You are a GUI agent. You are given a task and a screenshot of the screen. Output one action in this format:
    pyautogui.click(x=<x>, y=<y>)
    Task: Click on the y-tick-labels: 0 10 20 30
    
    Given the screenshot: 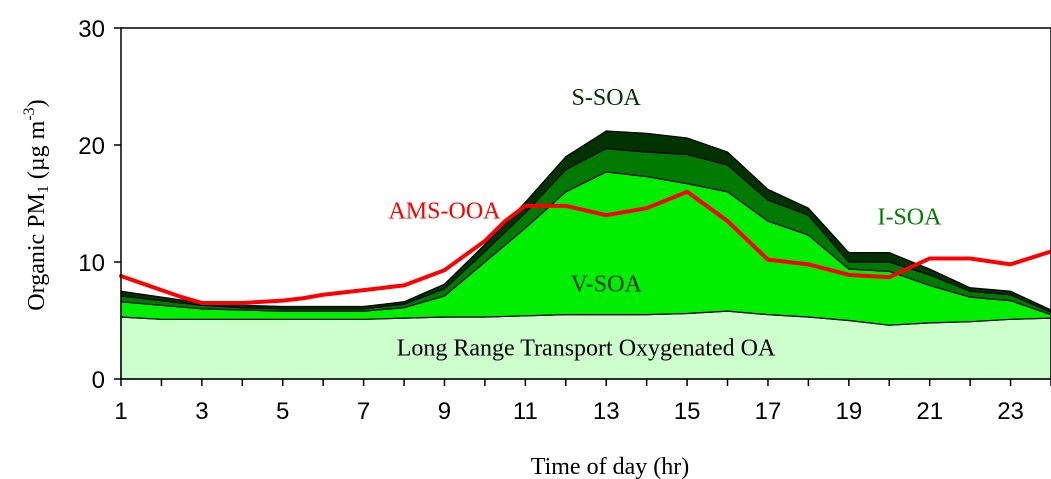 What is the action you would take?
    pyautogui.click(x=91, y=205)
    